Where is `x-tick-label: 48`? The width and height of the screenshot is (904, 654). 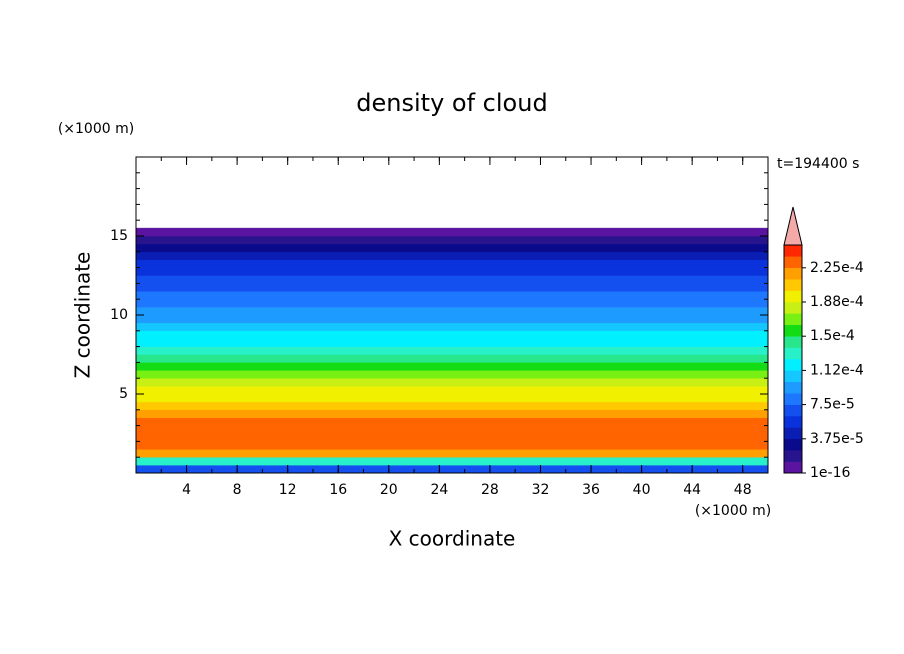 x-tick-label: 48 is located at coordinates (743, 490).